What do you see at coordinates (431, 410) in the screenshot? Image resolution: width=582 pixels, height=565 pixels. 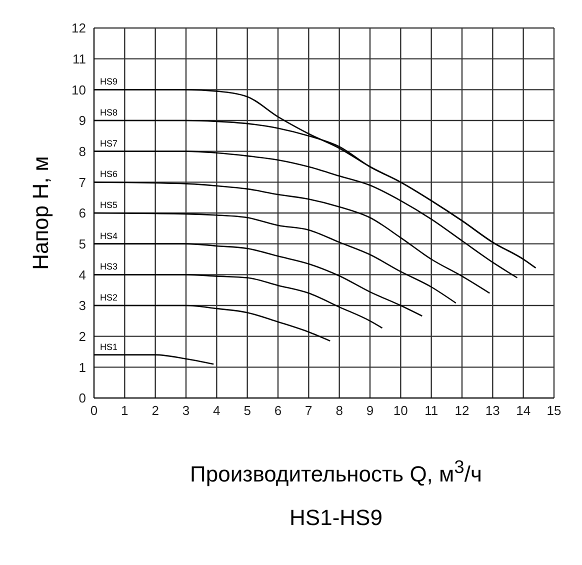 I see `x-tick-label: 11` at bounding box center [431, 410].